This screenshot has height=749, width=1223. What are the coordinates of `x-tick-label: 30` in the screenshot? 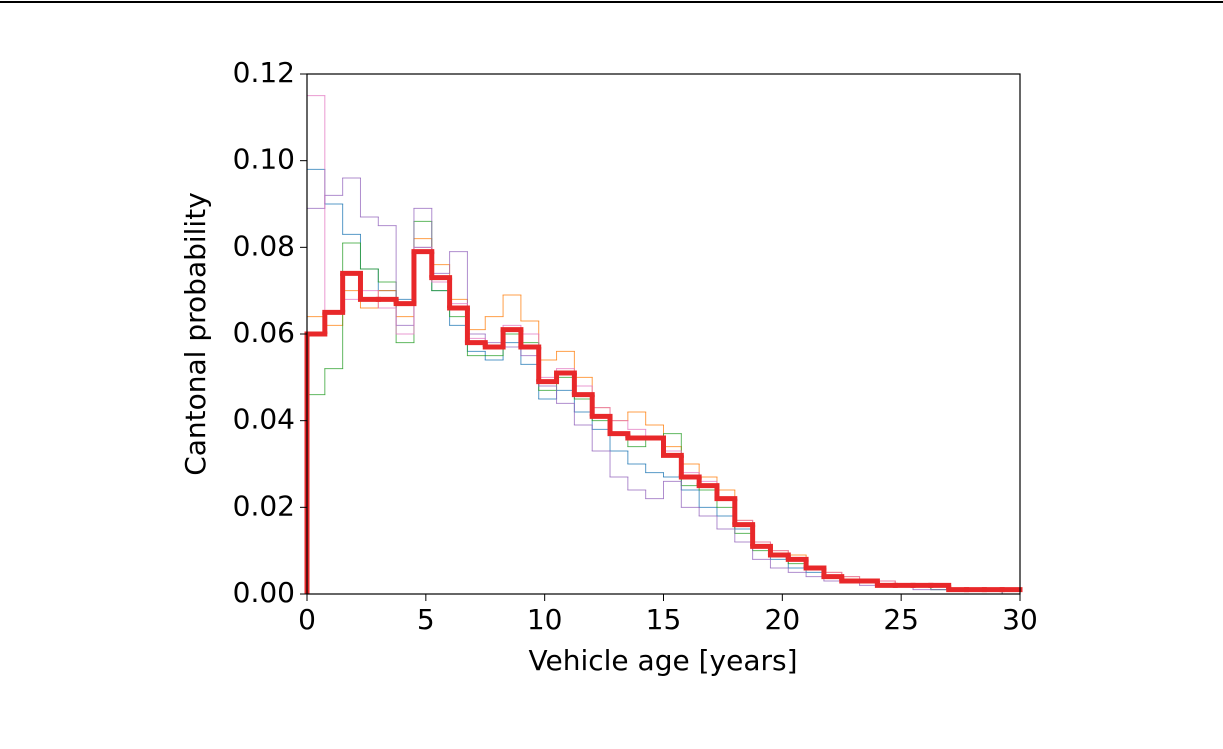 It's located at (1020, 619).